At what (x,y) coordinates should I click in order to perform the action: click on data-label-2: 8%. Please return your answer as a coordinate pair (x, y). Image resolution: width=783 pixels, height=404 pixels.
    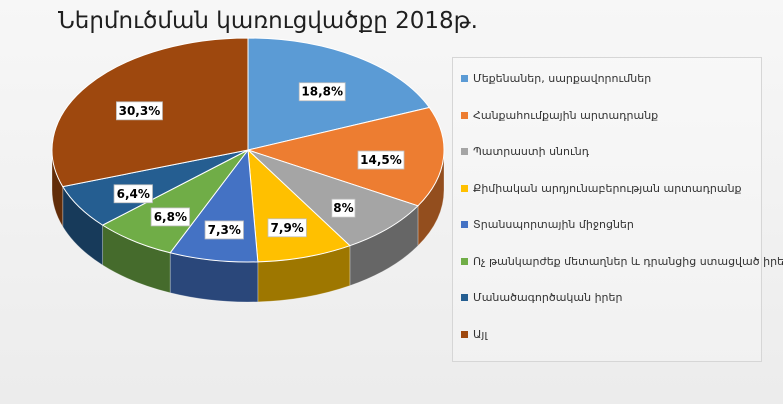
    Looking at the image, I should click on (343, 208).